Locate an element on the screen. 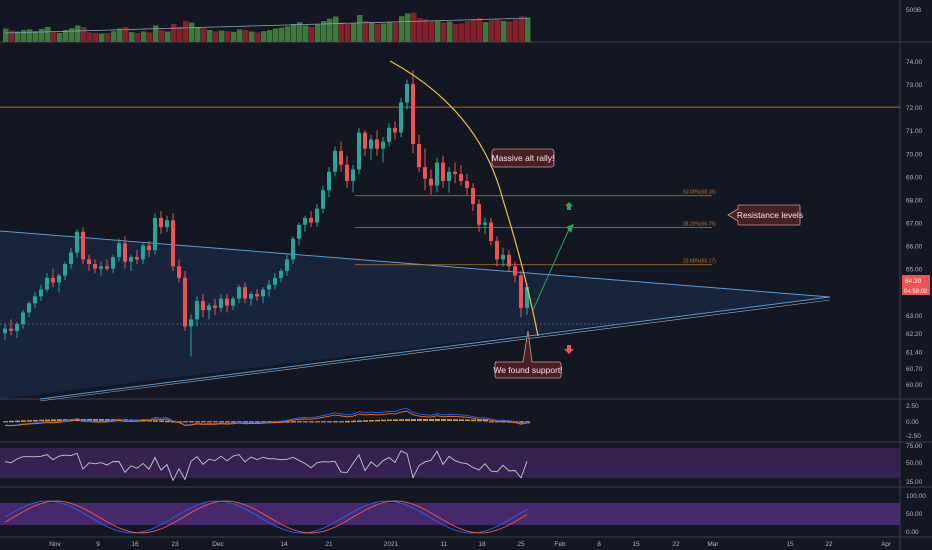 This screenshot has height=550, width=932. callout-resistance: Resistance levels is located at coordinates (765, 215).